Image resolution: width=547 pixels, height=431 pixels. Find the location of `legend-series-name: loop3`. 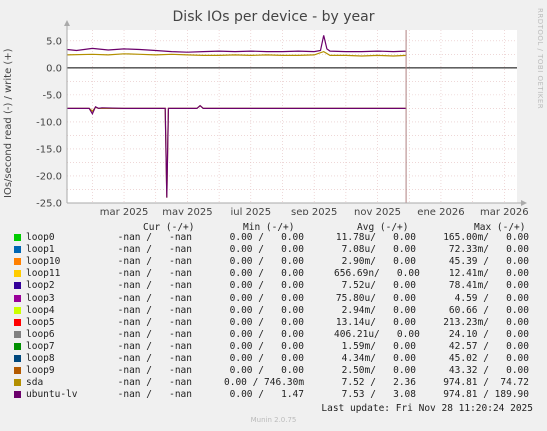

legend-series-name: loop3 is located at coordinates (40, 298).